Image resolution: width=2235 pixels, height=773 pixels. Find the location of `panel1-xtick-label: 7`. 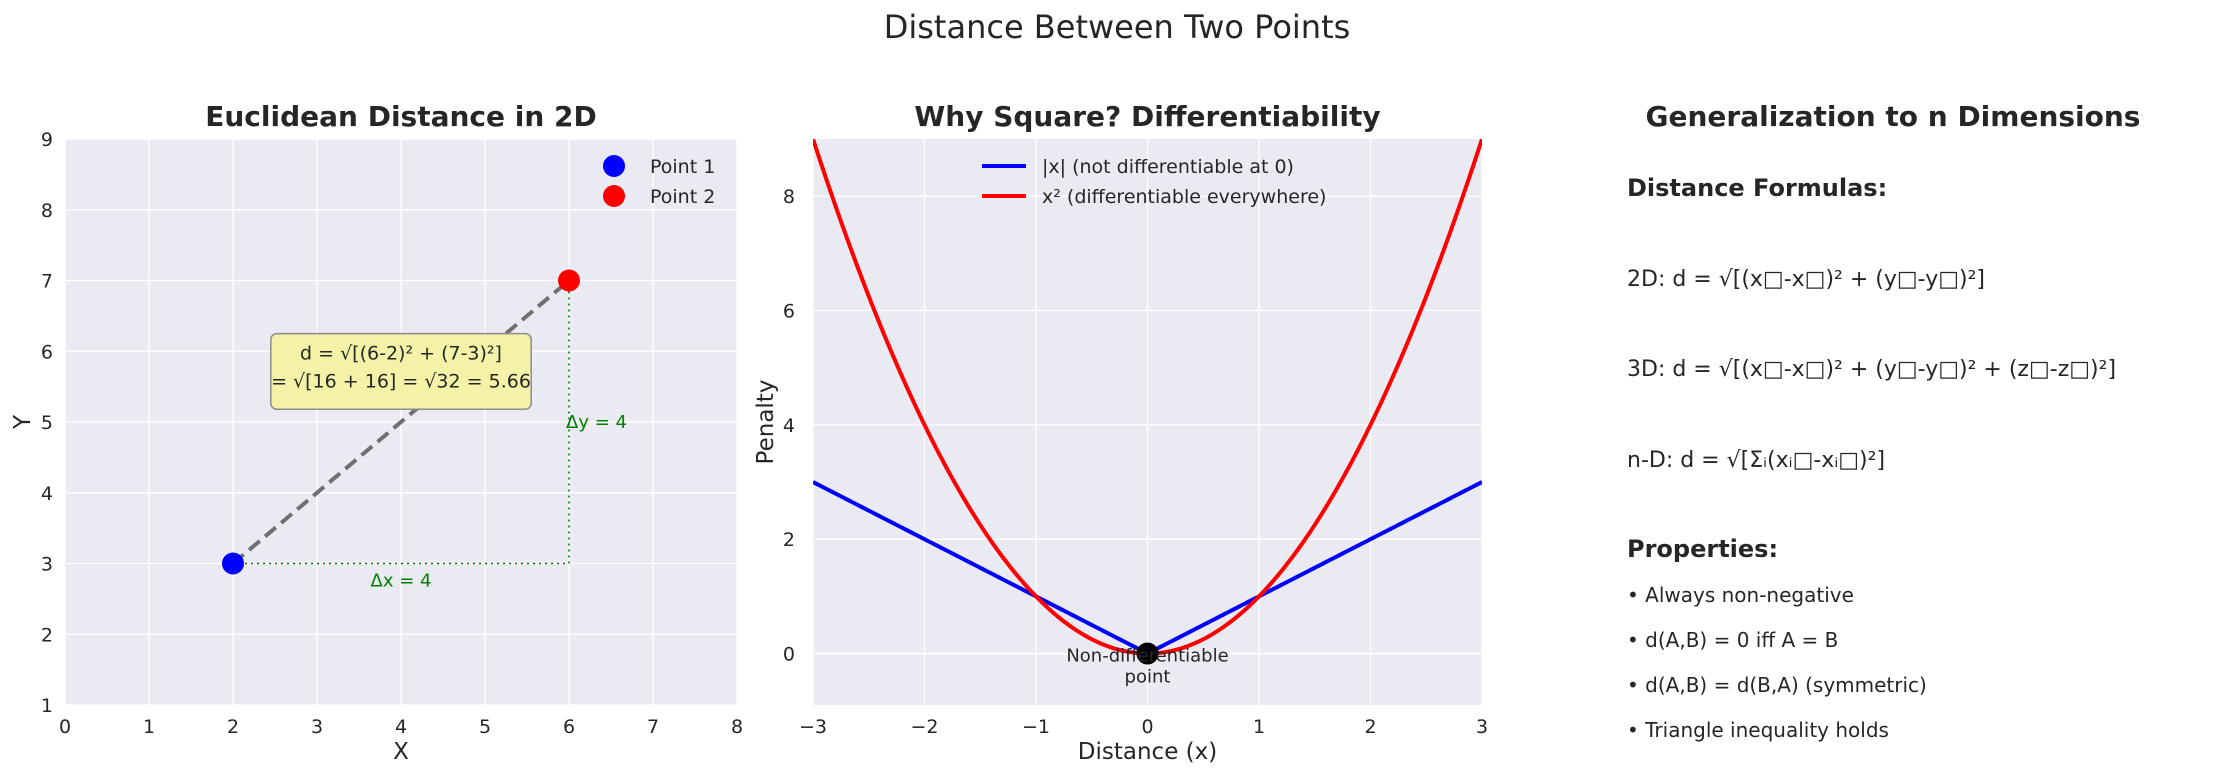

panel1-xtick-label: 7 is located at coordinates (653, 727).